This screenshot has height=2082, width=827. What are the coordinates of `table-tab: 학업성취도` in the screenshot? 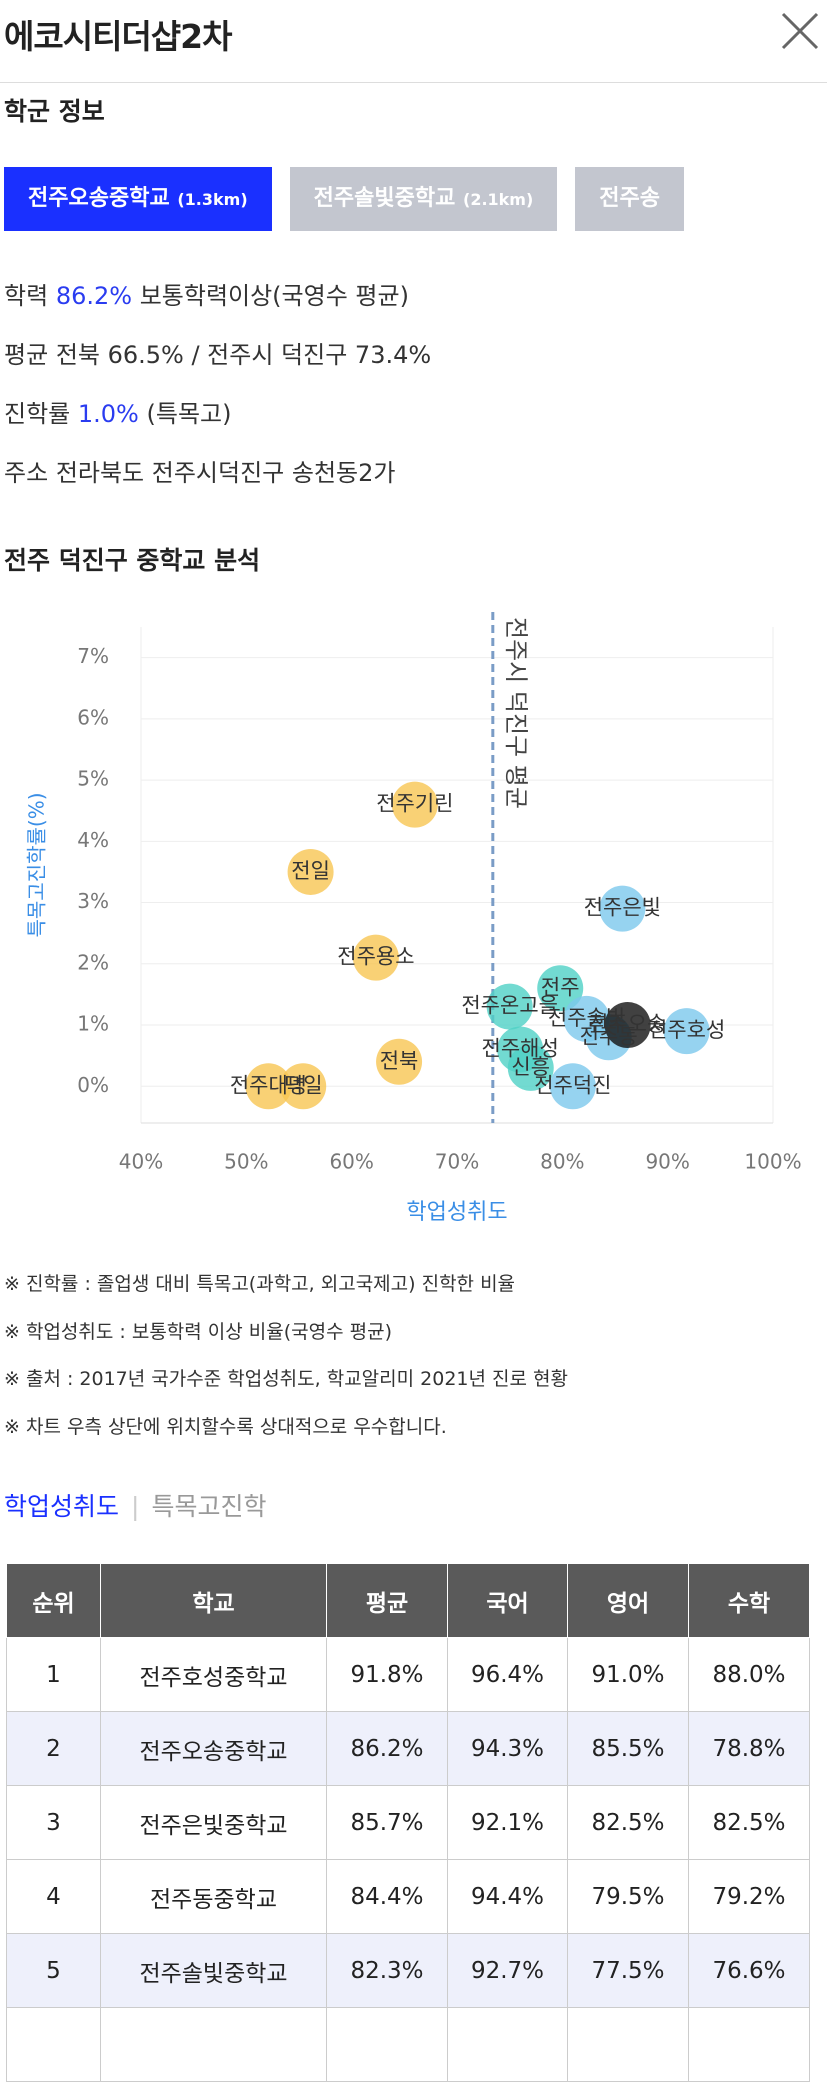 It's located at (62, 1506).